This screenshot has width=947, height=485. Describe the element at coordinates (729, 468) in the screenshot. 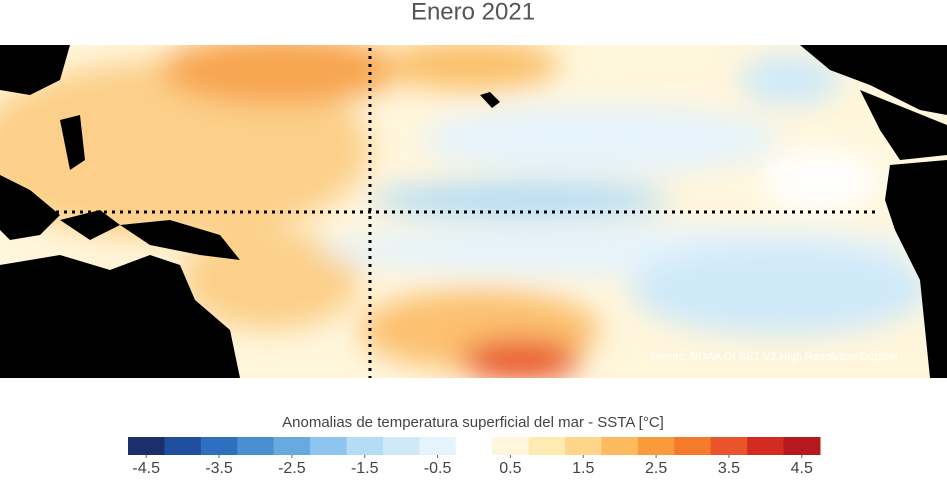

I see `colorbar-tick-label: 3.5` at that location.